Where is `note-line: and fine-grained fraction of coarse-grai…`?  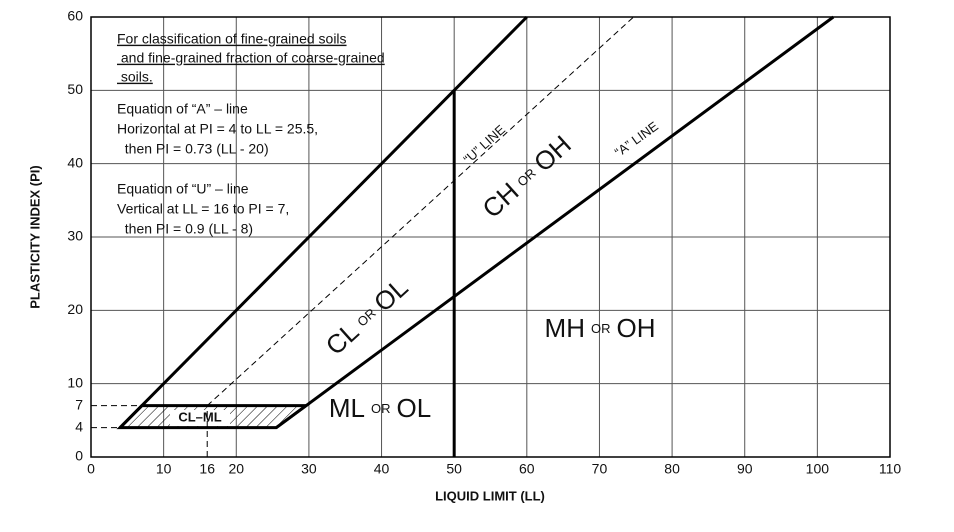
note-line: and fine-grained fraction of coarse-grai… is located at coordinates (251, 58).